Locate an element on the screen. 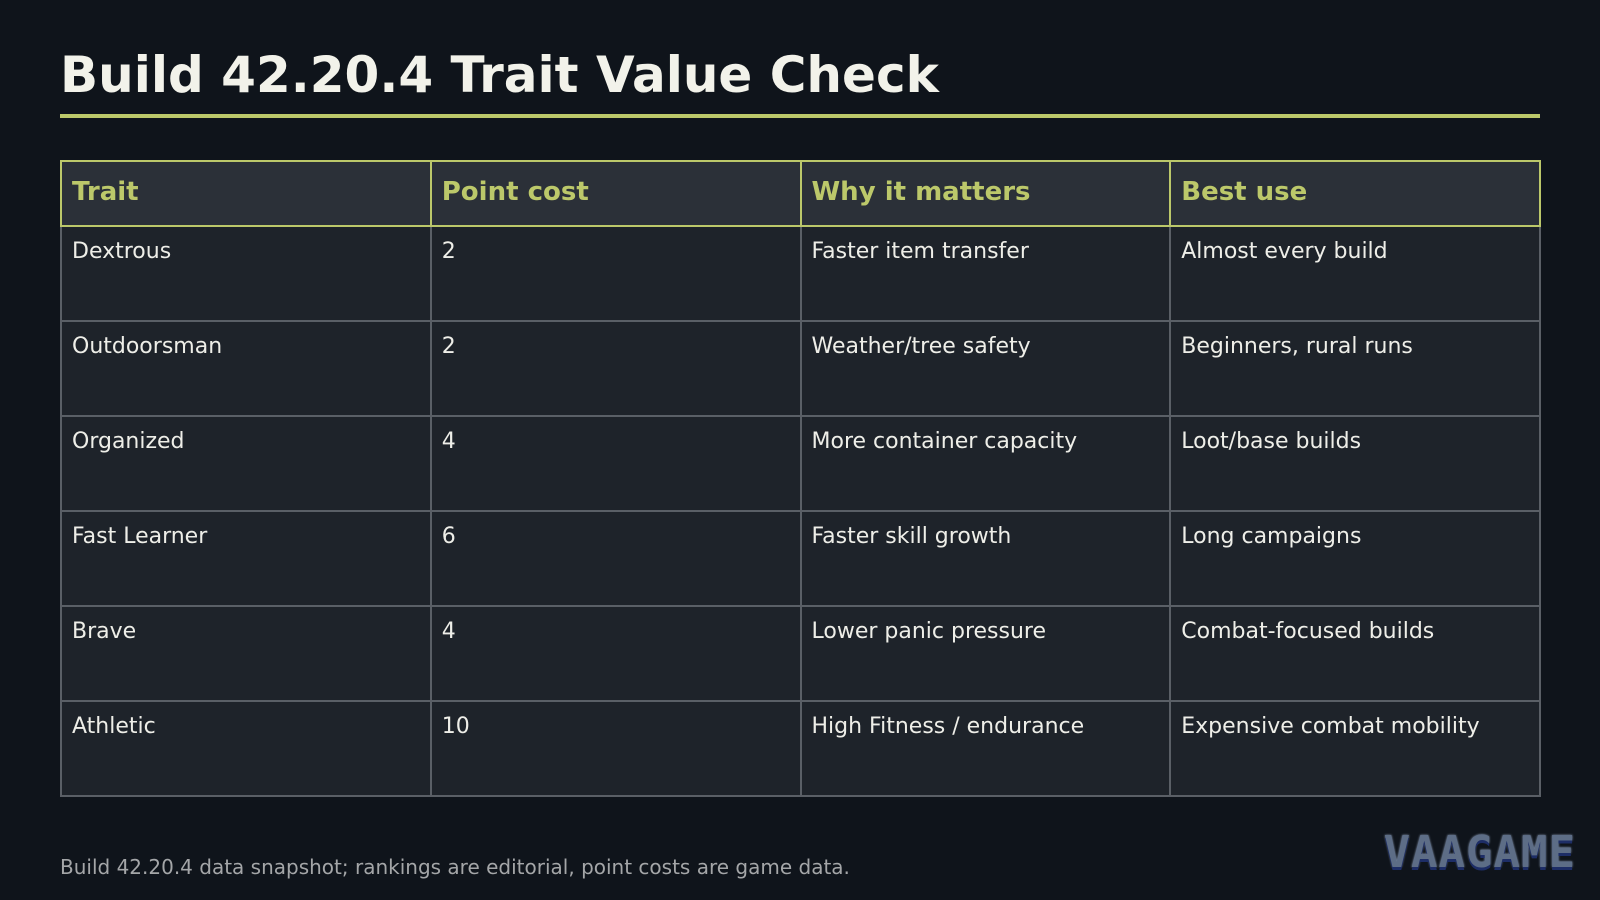 This screenshot has height=900, width=1600. header-row: Trait Point cost Why it matters Best use is located at coordinates (800, 193).